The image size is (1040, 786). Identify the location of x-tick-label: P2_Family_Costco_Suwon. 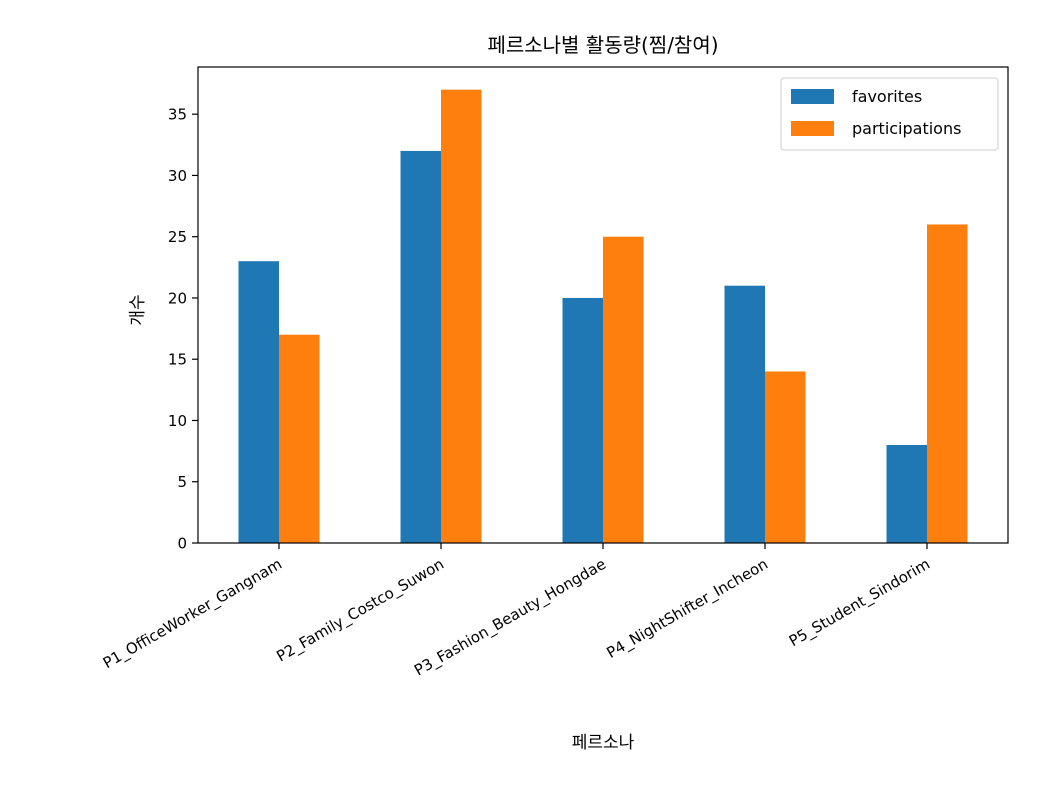
(360, 611).